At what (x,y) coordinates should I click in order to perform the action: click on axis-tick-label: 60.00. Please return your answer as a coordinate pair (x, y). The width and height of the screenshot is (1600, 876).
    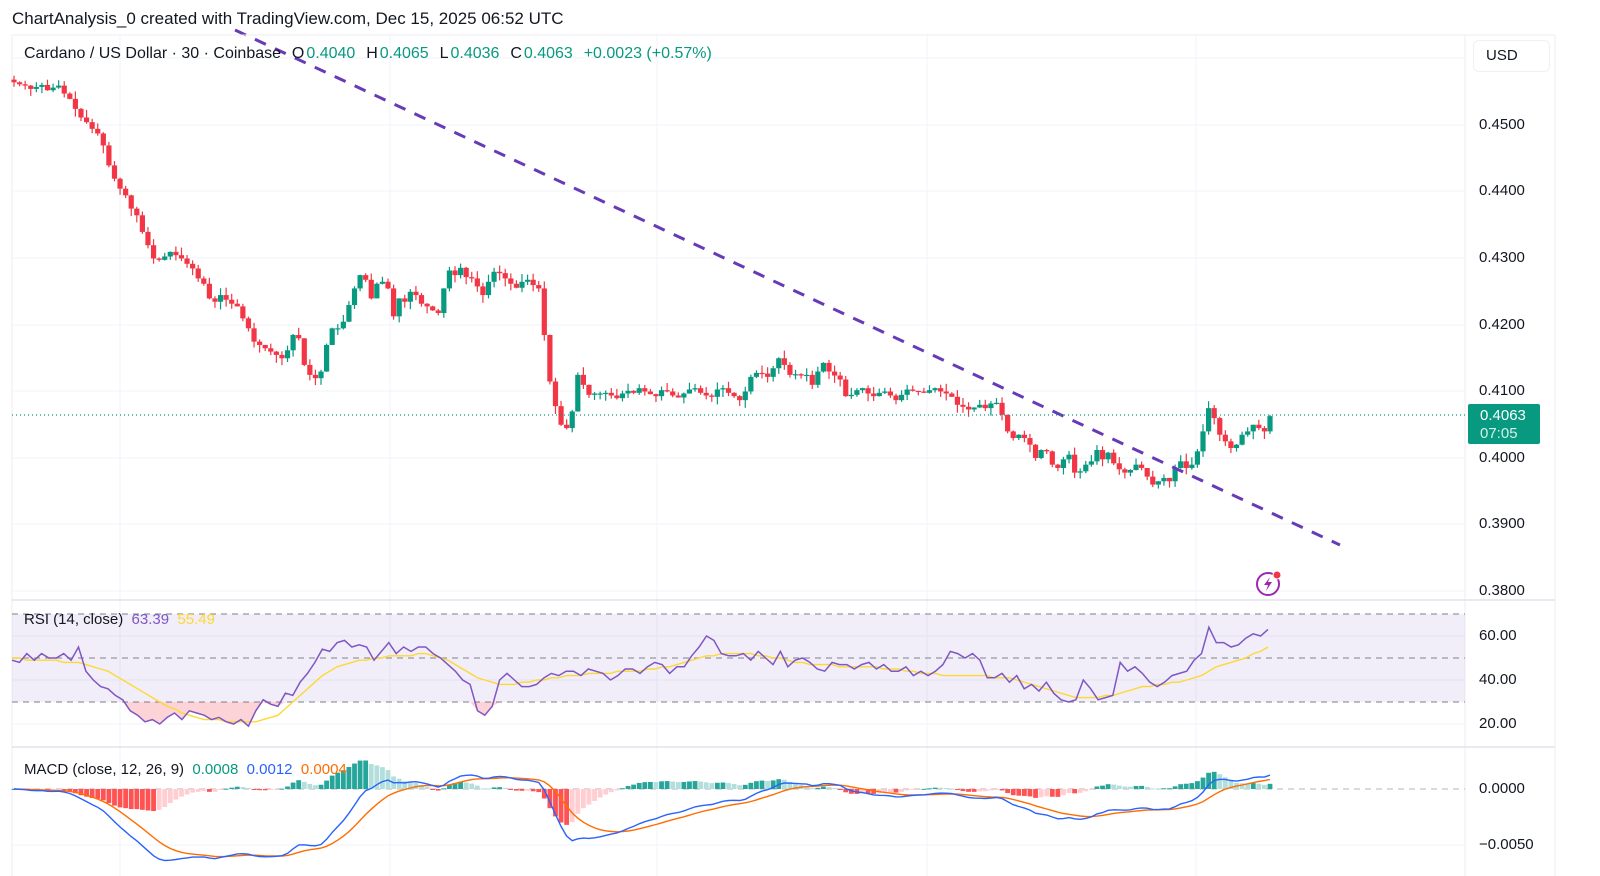
    Looking at the image, I should click on (1498, 635).